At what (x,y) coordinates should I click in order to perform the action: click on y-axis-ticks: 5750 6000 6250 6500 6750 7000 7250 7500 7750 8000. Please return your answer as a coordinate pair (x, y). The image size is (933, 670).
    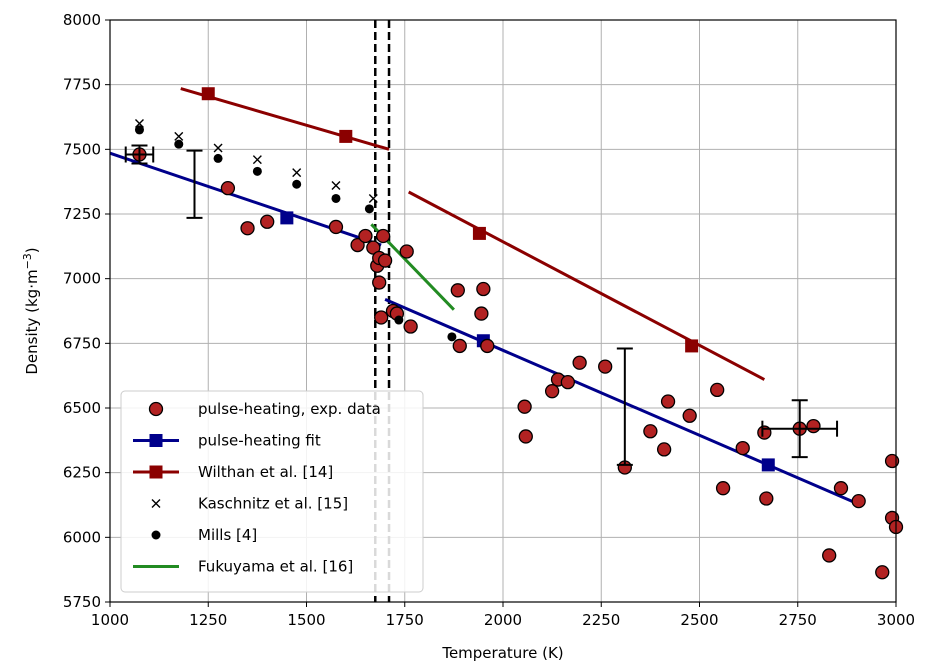
    Looking at the image, I should click on (86, 311).